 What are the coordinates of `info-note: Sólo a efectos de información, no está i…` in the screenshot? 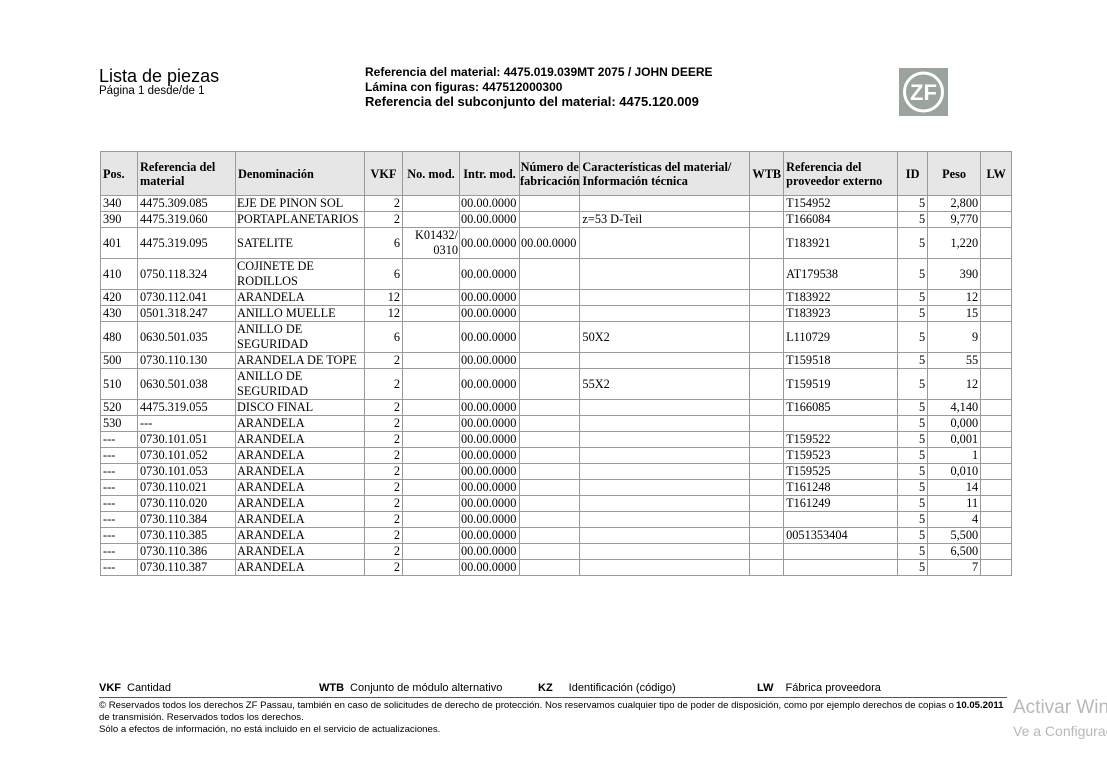 It's located at (270, 729).